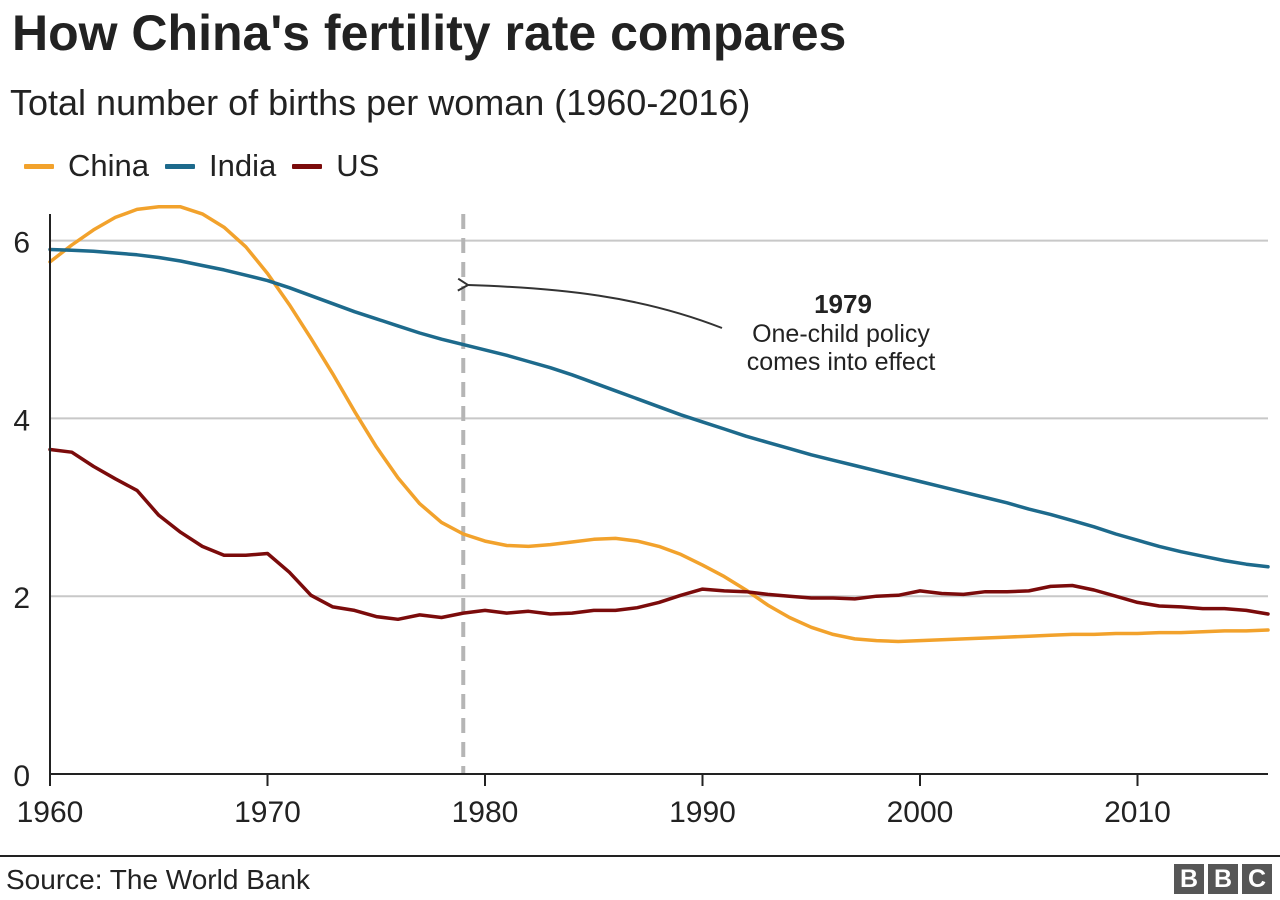 The height and width of the screenshot is (900, 1280). Describe the element at coordinates (21, 243) in the screenshot. I see `y-tick-label: 6` at that location.